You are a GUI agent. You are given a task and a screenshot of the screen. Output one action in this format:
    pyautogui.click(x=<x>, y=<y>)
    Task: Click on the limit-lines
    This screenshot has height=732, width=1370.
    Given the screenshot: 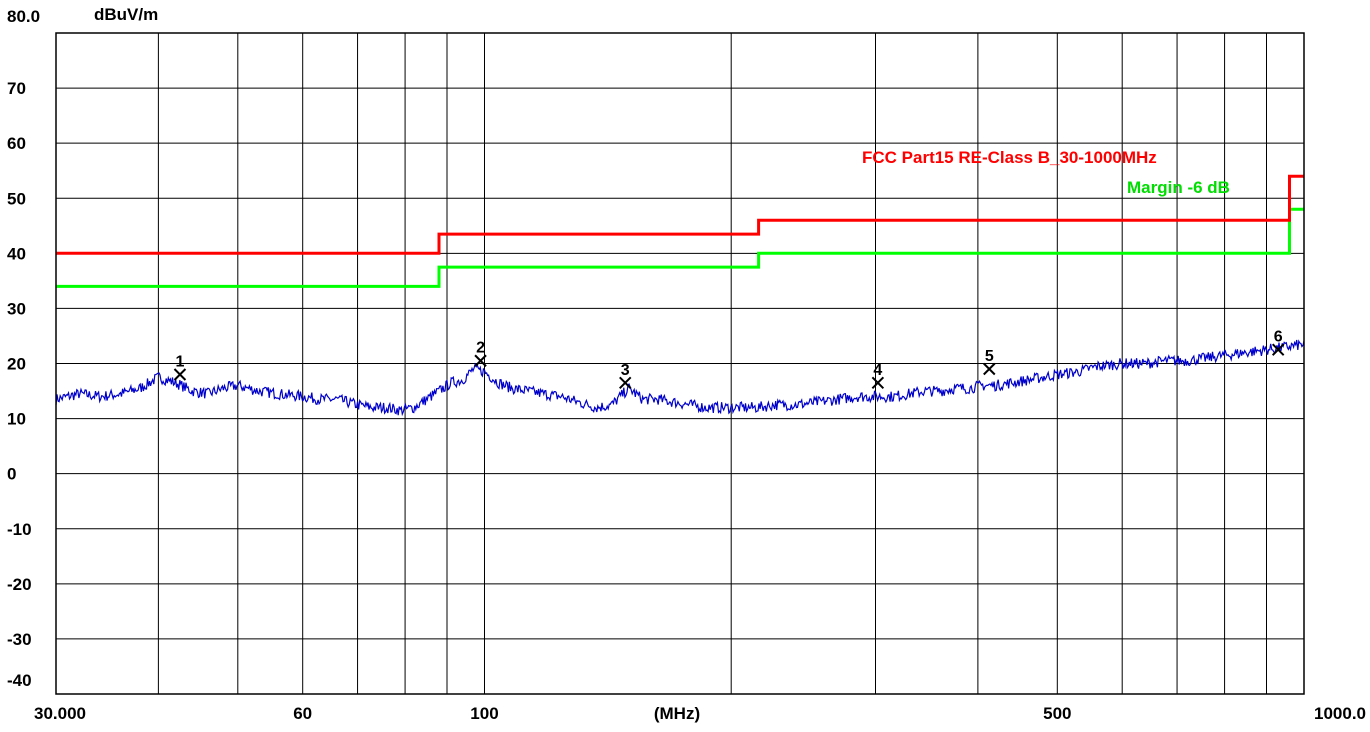 What is the action you would take?
    pyautogui.click(x=680, y=231)
    